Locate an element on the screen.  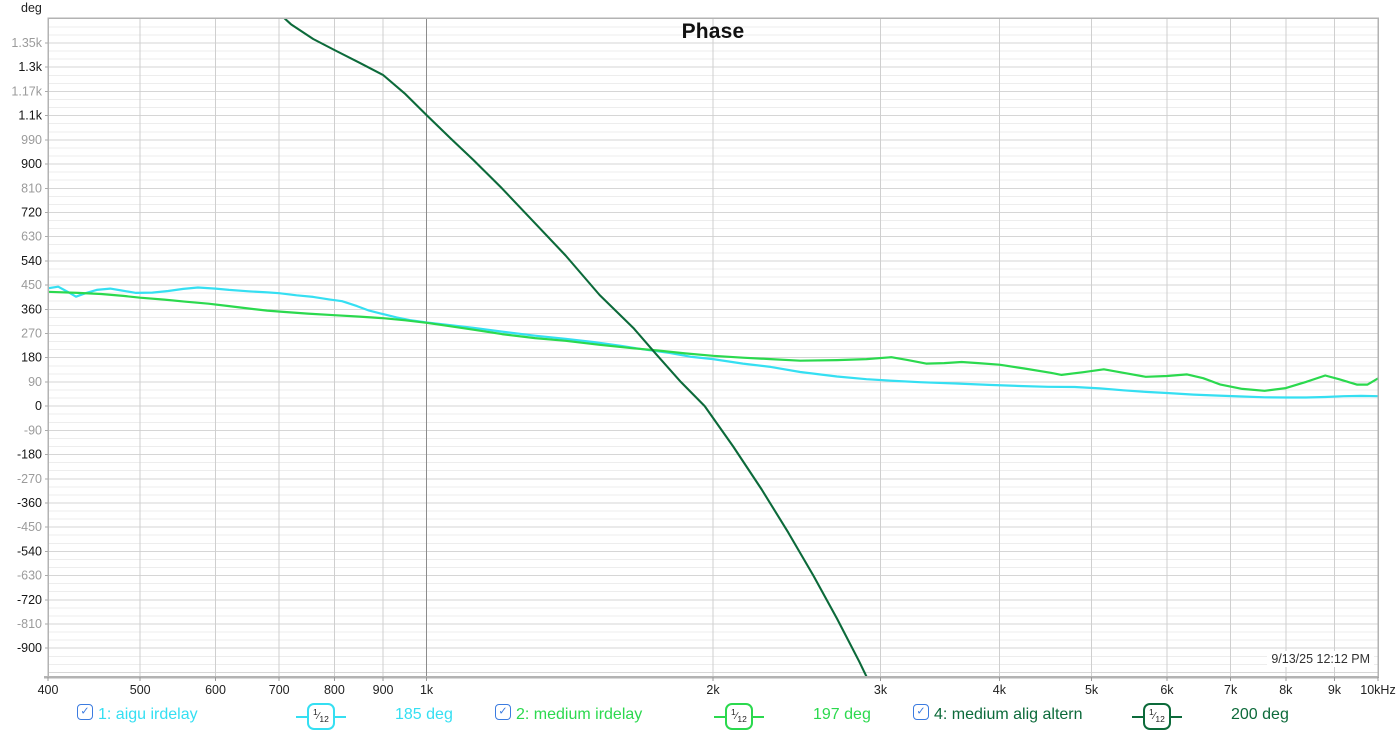
y-tick-label: -630 is located at coordinates (29, 576).